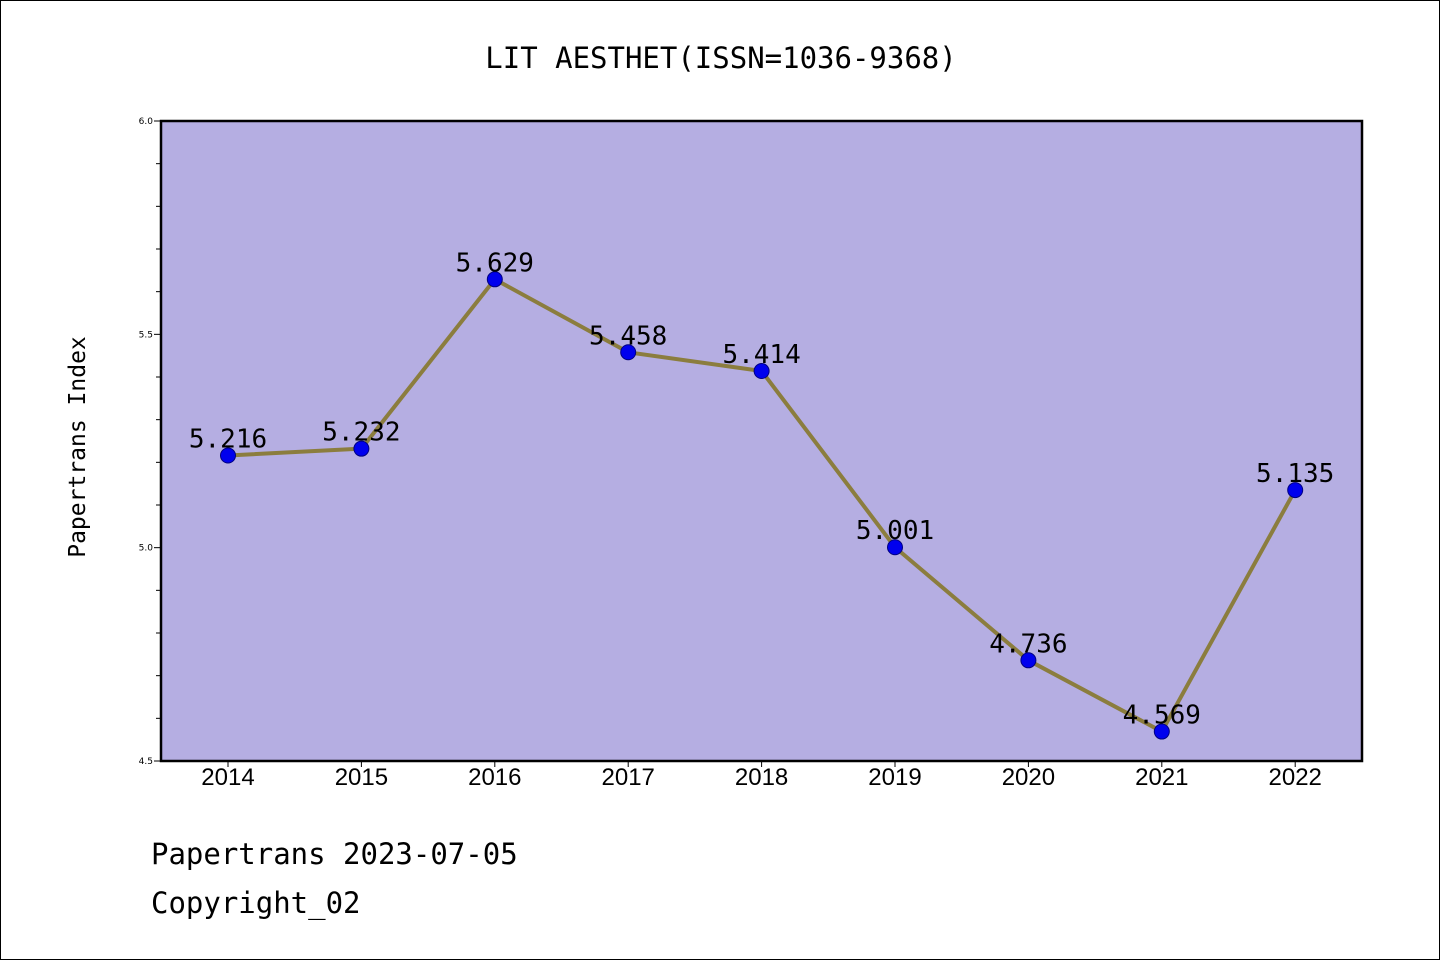 The height and width of the screenshot is (960, 1440). I want to click on x-tick-label: 2015, so click(361, 777).